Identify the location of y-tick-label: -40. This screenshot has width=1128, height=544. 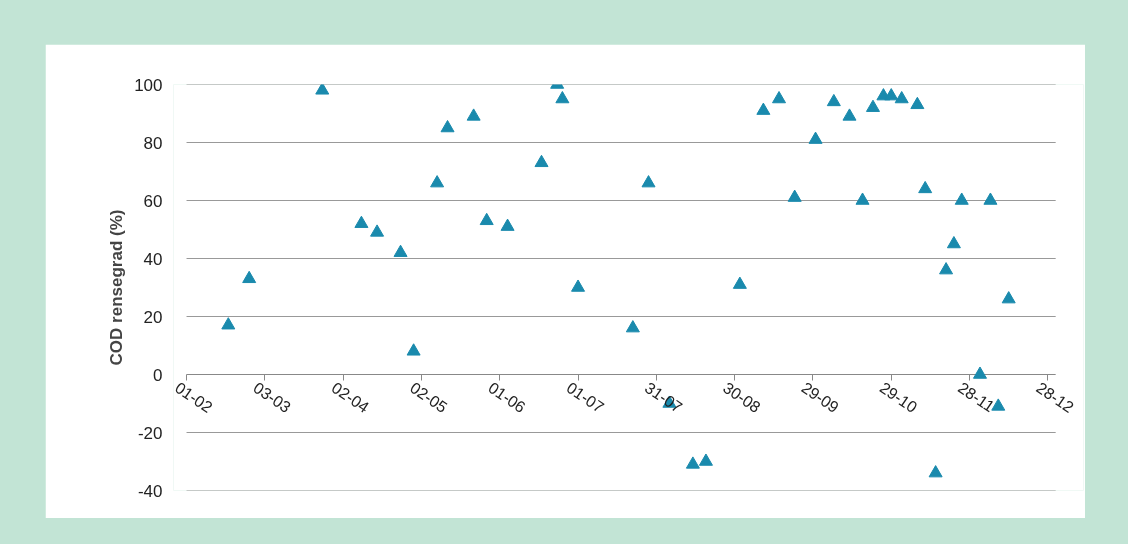
(150, 491).